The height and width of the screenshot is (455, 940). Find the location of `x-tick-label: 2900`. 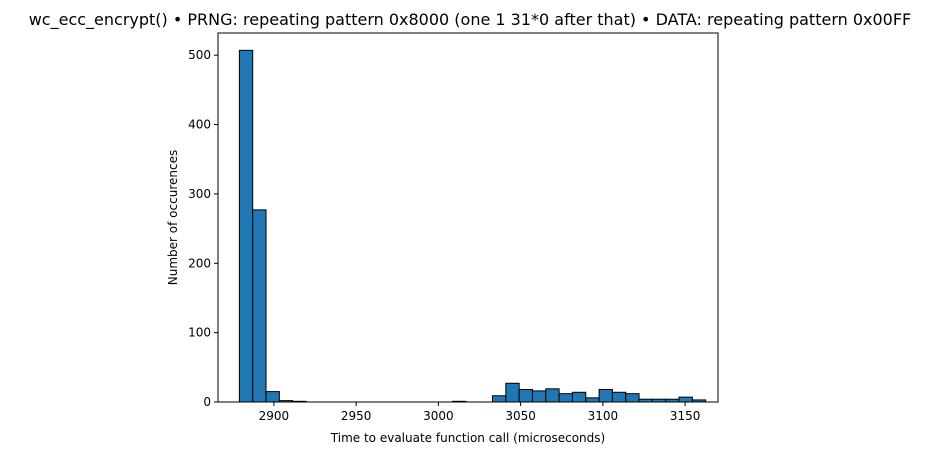

x-tick-label: 2900 is located at coordinates (274, 416).